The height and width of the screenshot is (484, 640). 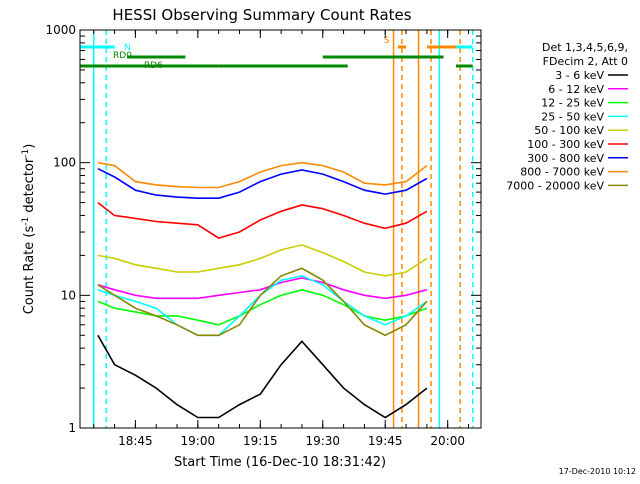 I want to click on legend-label-1: 3 - 6 keV, so click(x=579, y=75).